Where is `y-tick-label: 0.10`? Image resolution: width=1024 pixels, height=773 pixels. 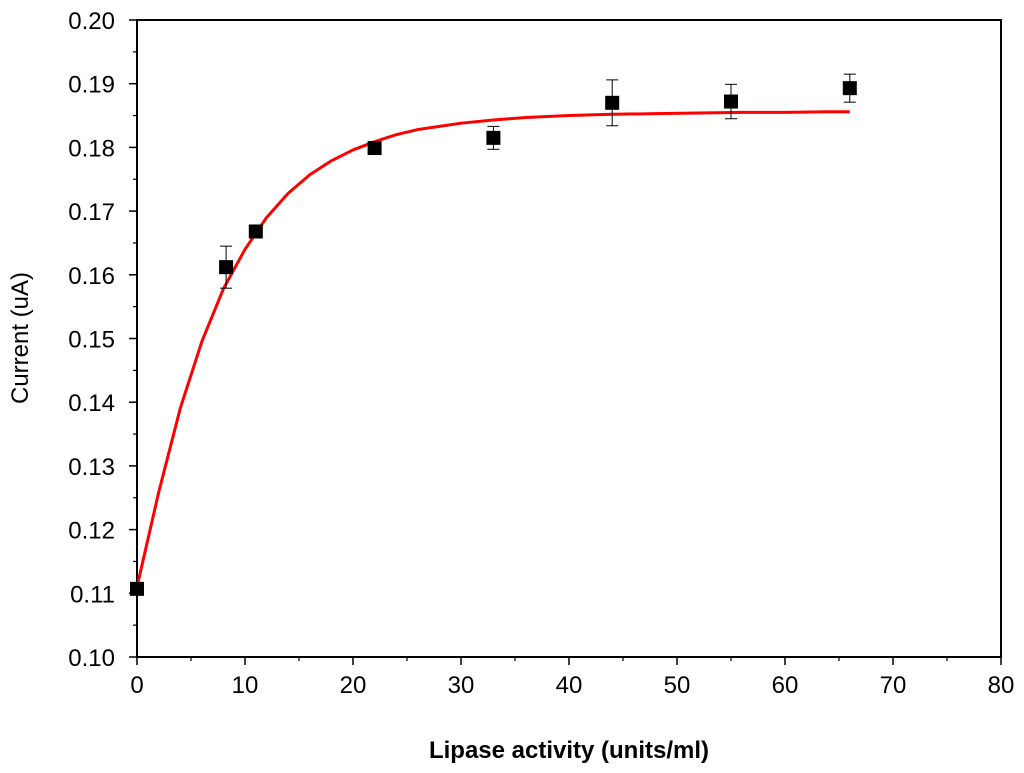
y-tick-label: 0.10 is located at coordinates (91, 658).